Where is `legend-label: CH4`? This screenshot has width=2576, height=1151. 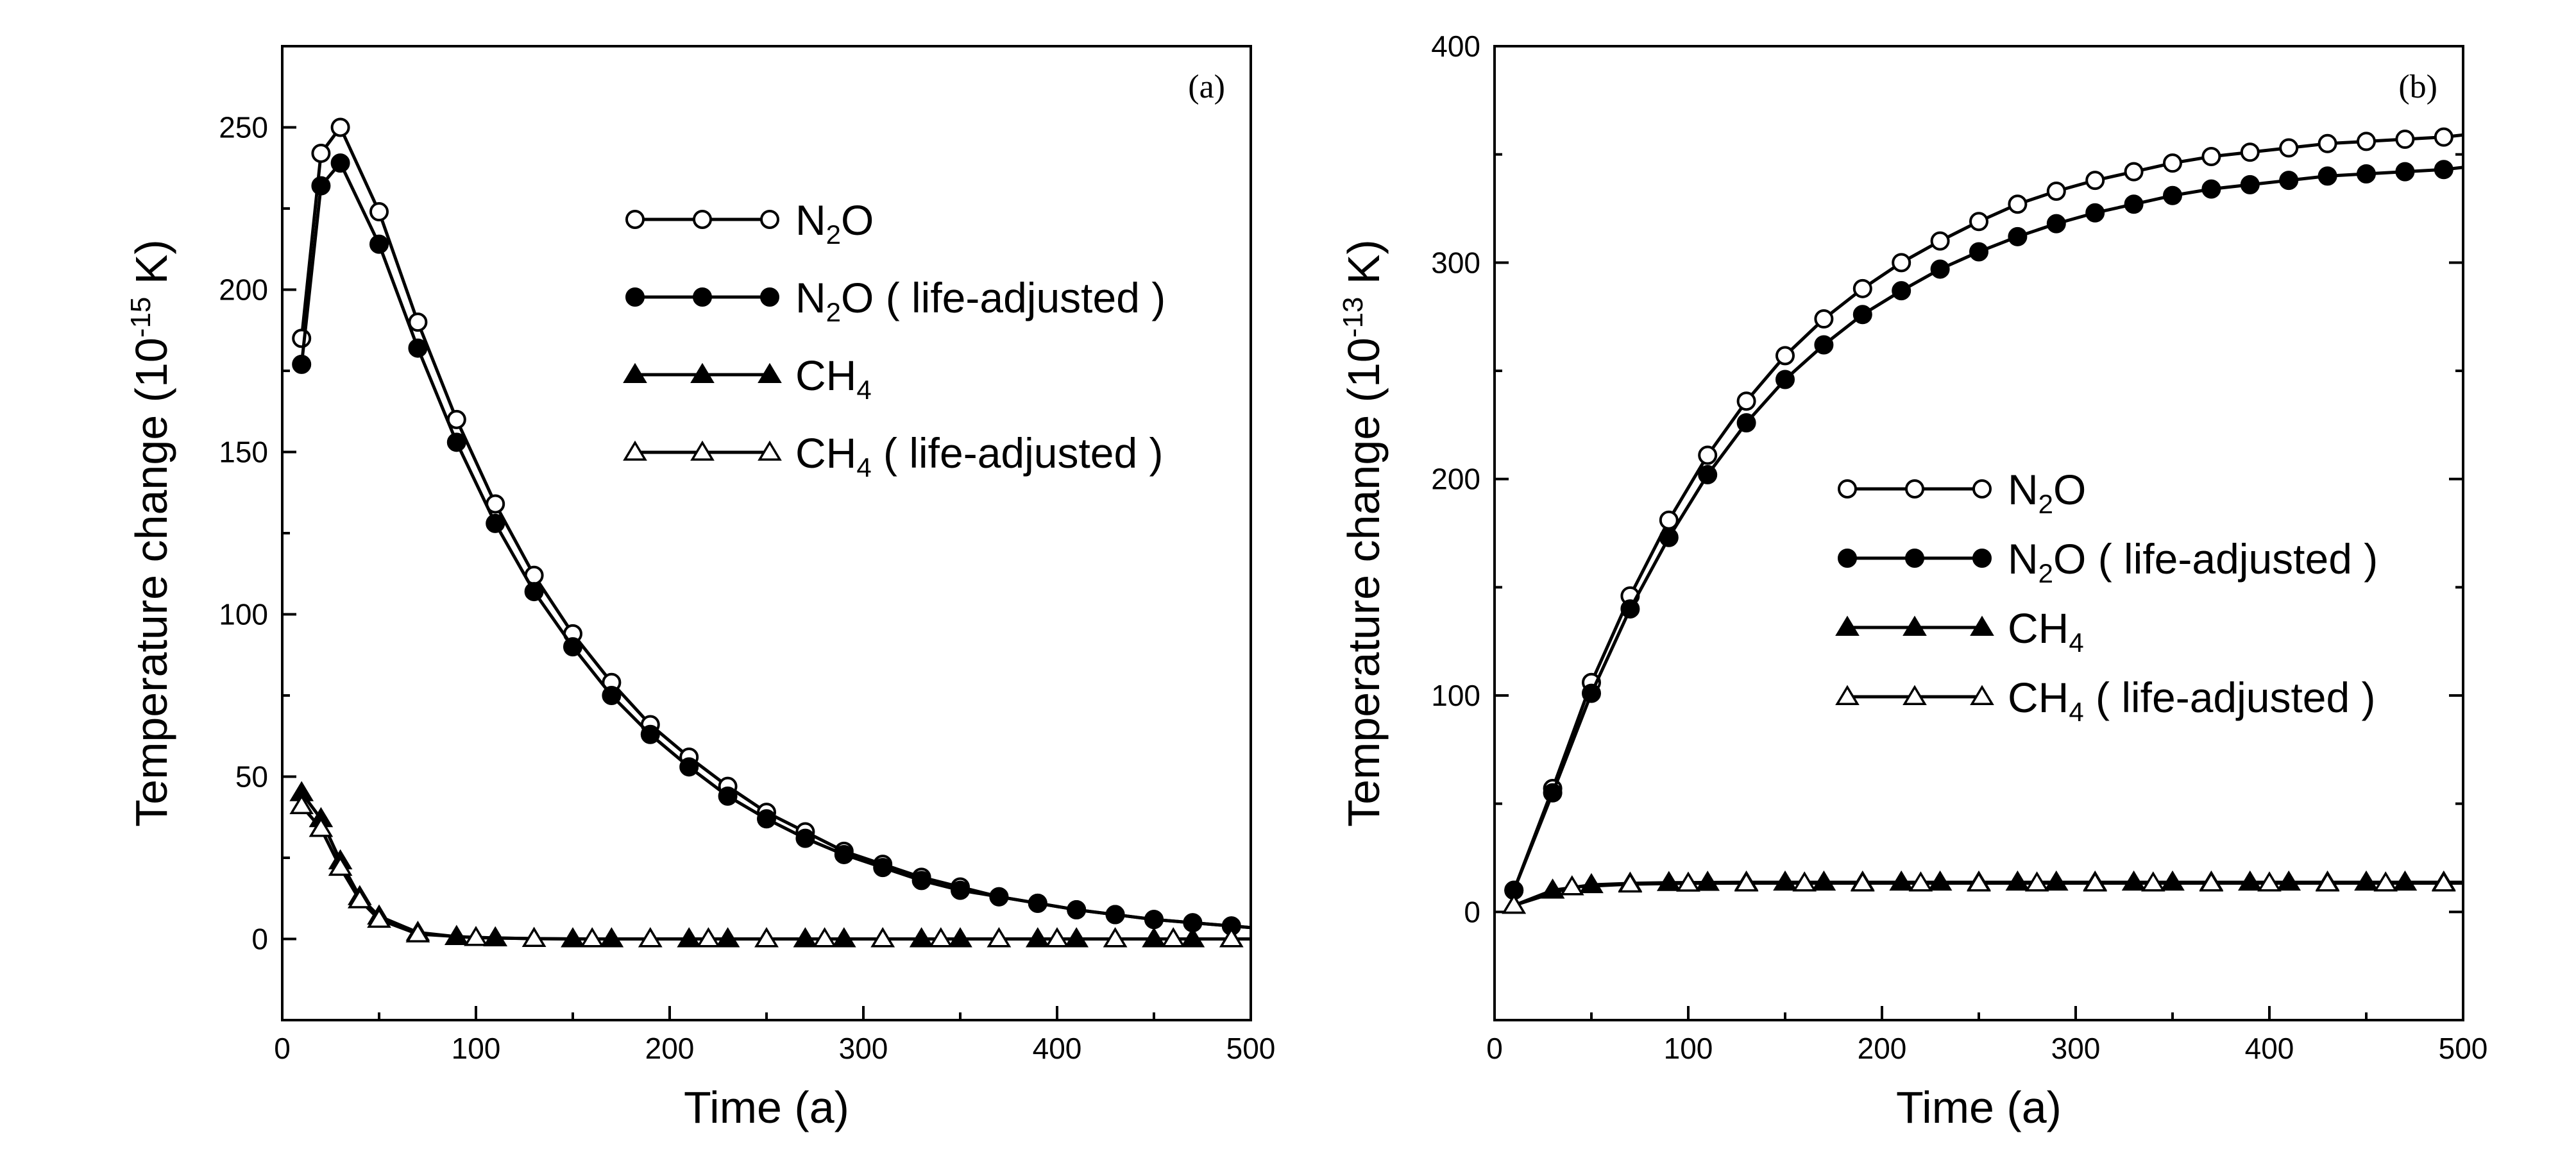
legend-label: CH4 is located at coordinates (833, 378).